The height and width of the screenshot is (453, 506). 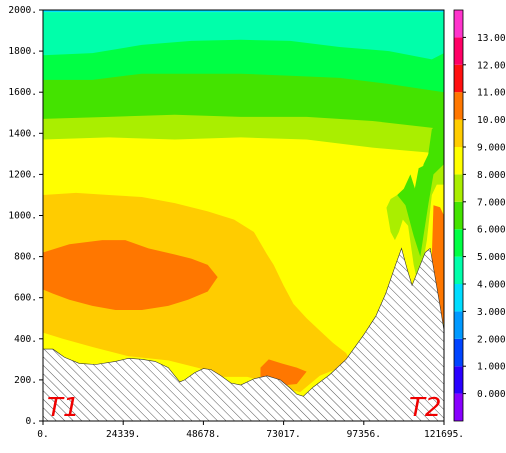 I want to click on y-tick-label: 1400., so click(x=22, y=133).